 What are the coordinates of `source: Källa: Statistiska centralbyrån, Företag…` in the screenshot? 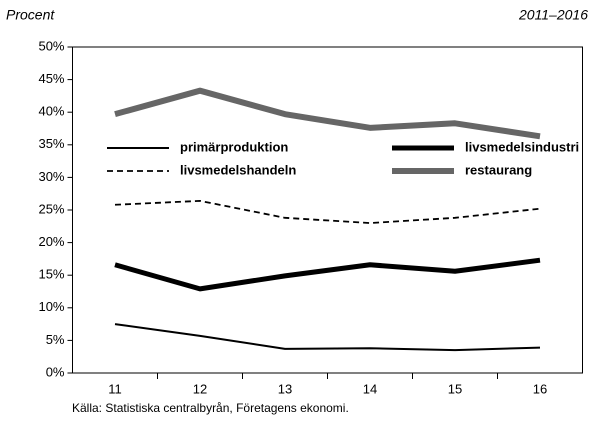 It's located at (210, 408).